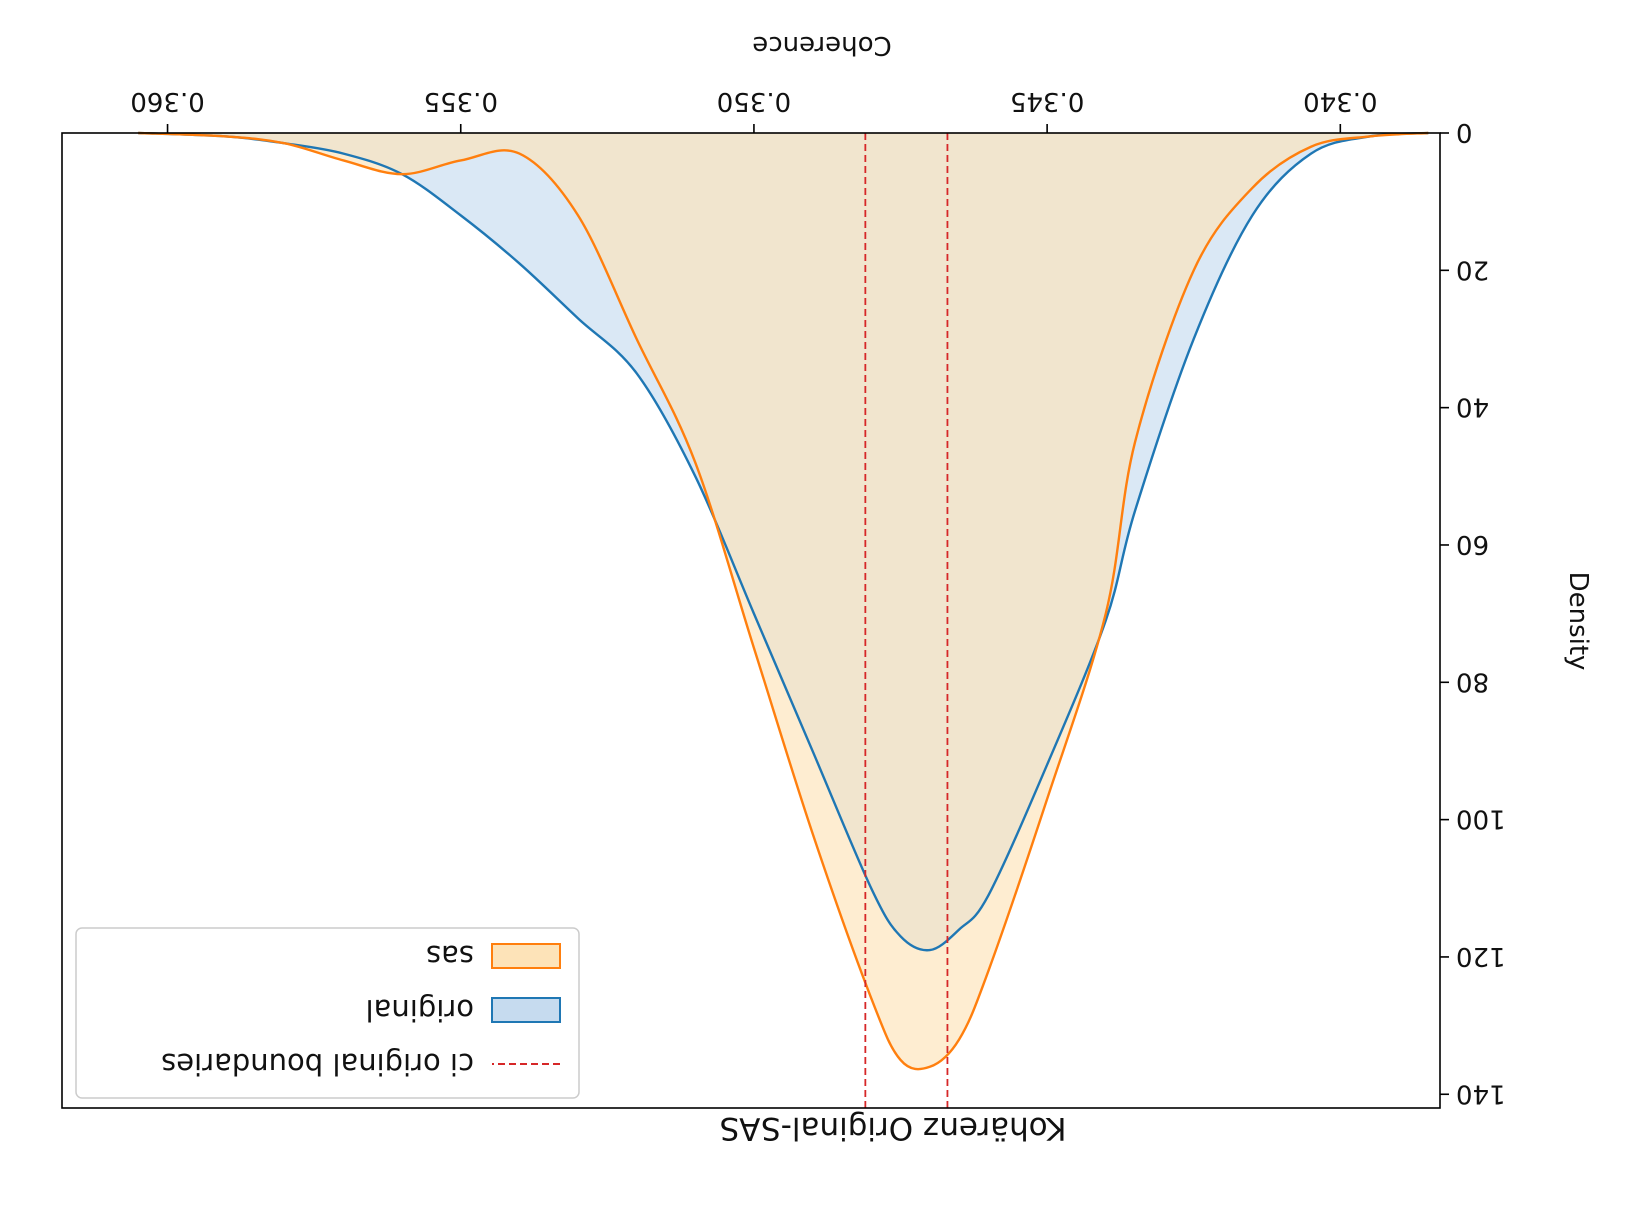 The width and height of the screenshot is (1644, 1212). What do you see at coordinates (317, 1064) in the screenshot?
I see `legend-label-ci: ci original boundaries` at bounding box center [317, 1064].